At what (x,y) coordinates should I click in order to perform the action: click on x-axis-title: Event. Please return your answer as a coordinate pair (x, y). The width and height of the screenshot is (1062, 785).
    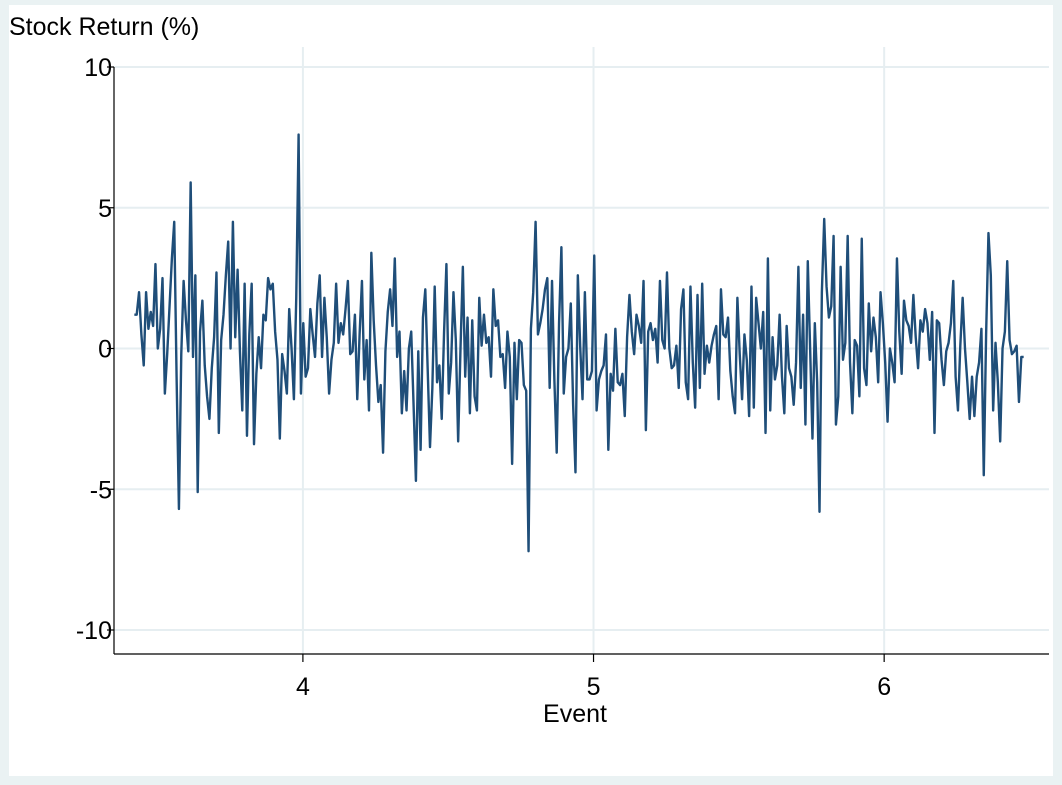
    Looking at the image, I should click on (575, 714).